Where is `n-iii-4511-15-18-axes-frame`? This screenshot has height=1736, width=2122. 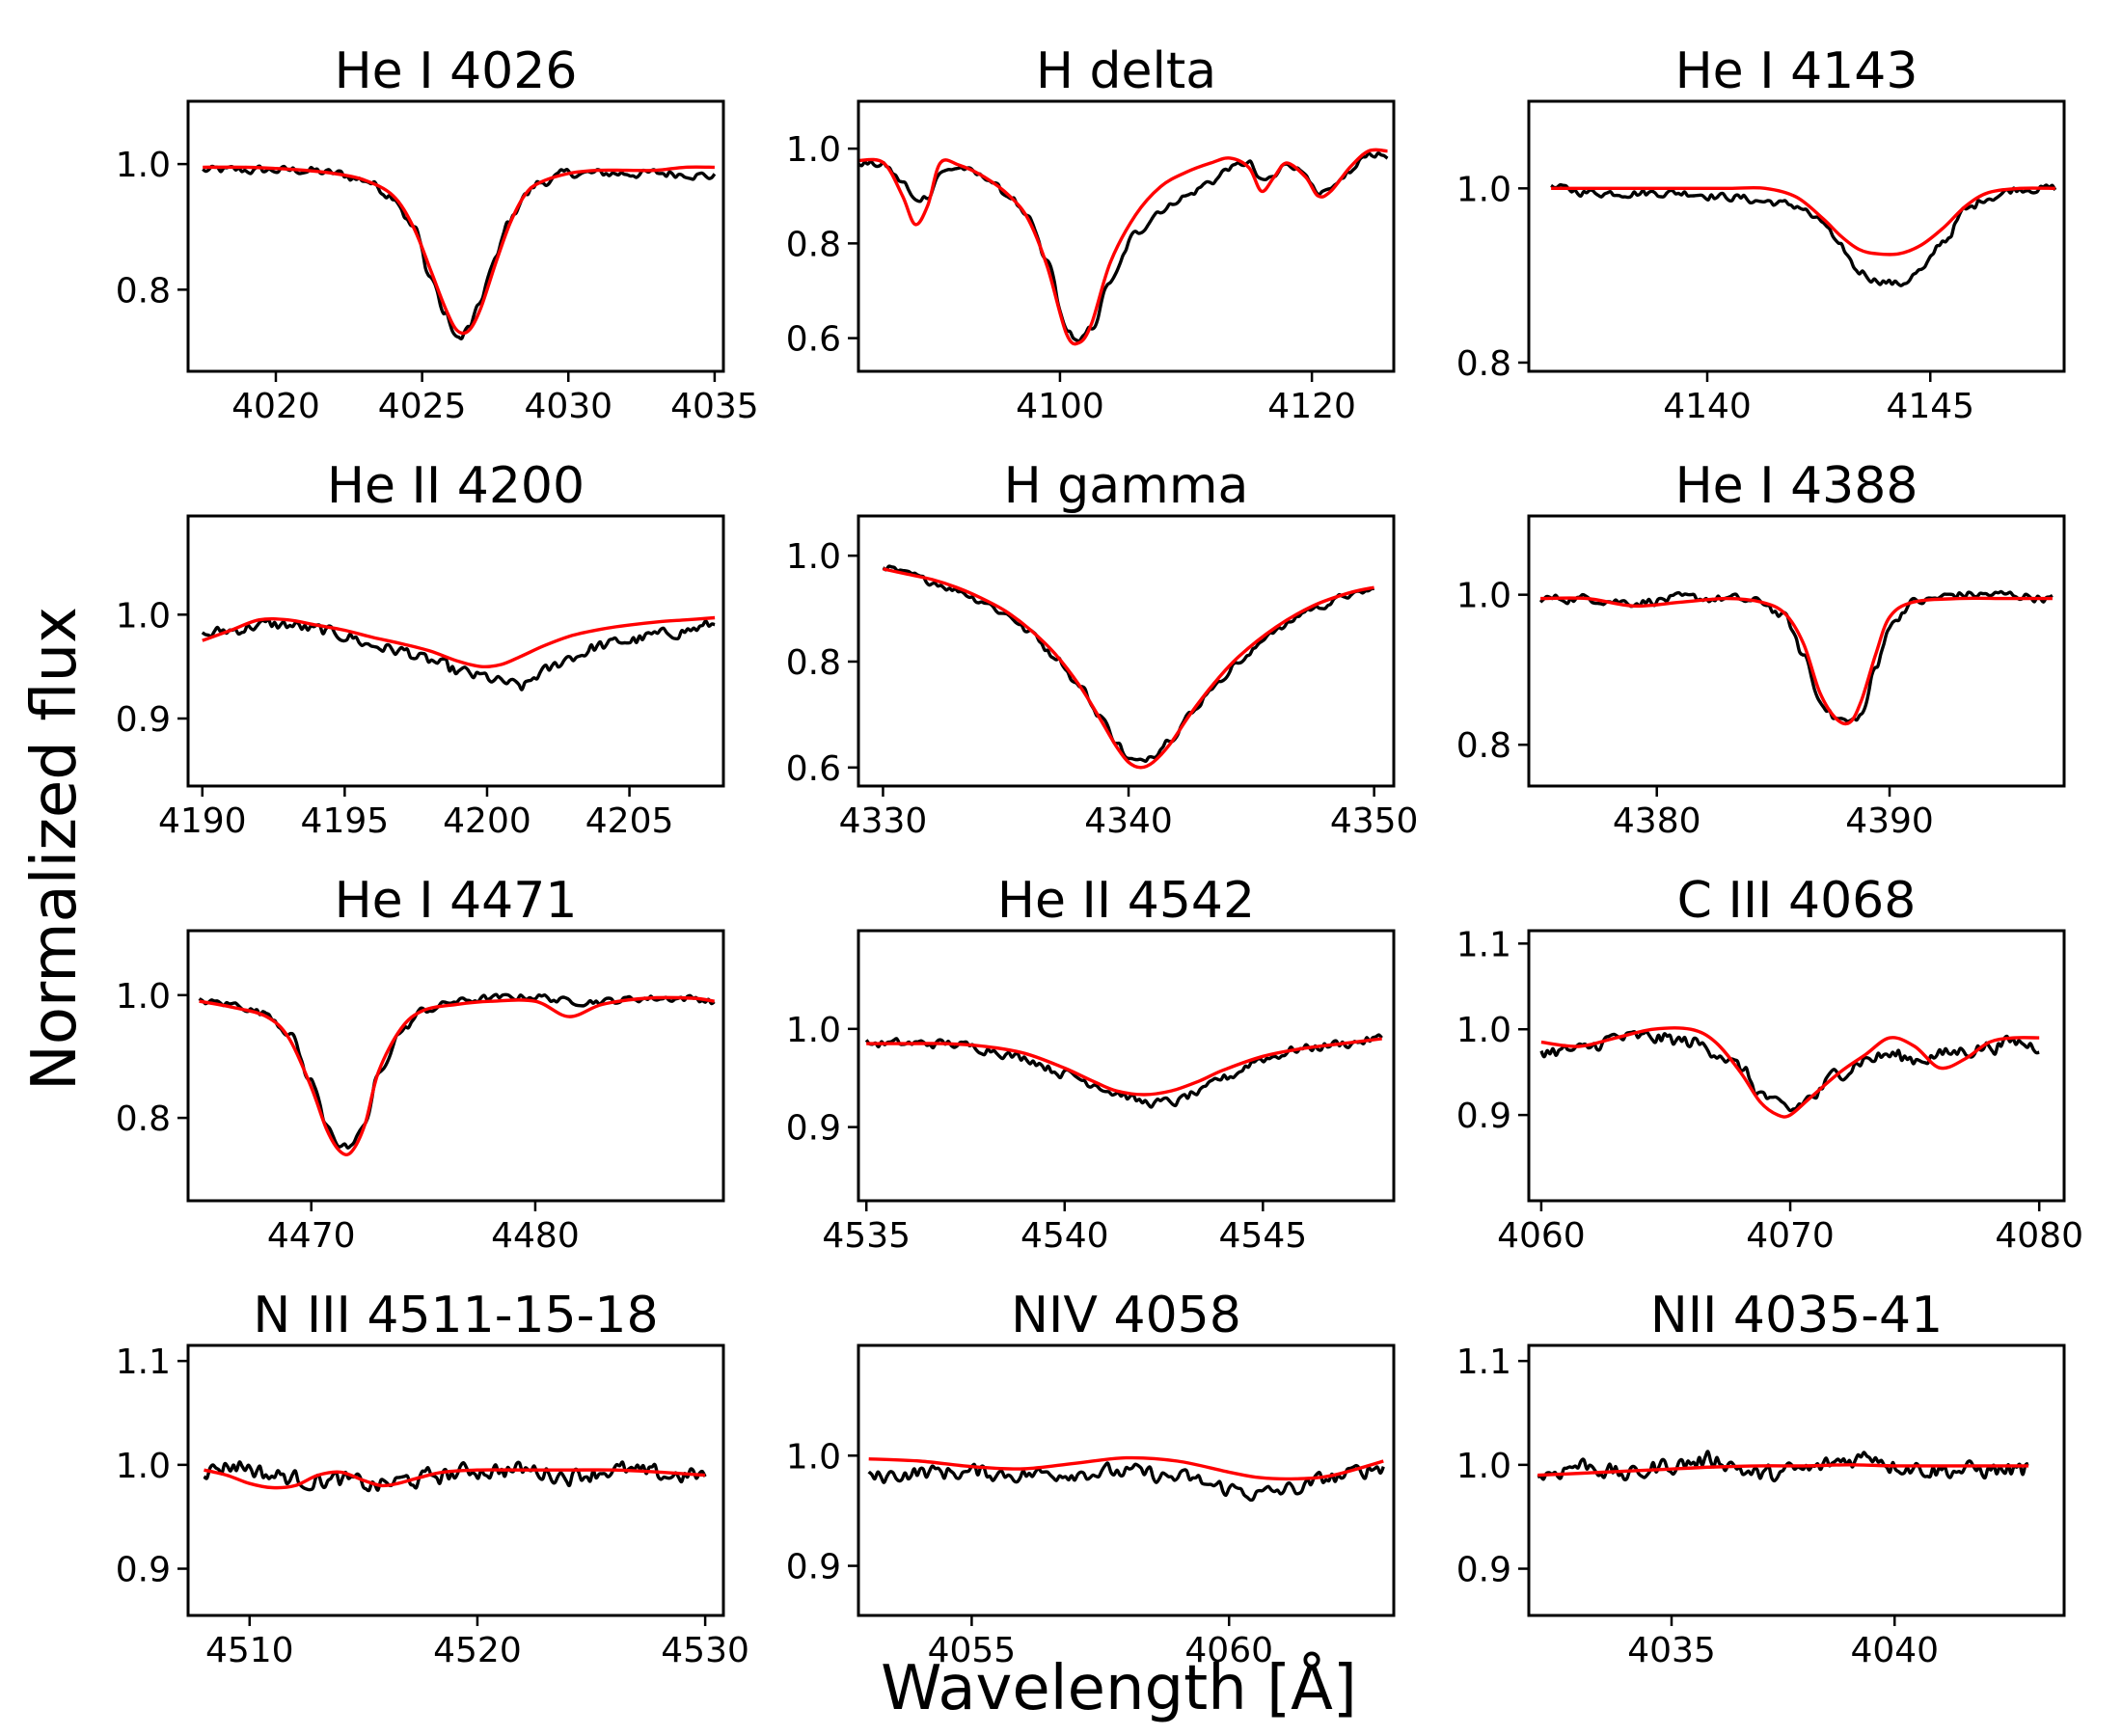
n-iii-4511-15-18-axes-frame is located at coordinates (456, 1480).